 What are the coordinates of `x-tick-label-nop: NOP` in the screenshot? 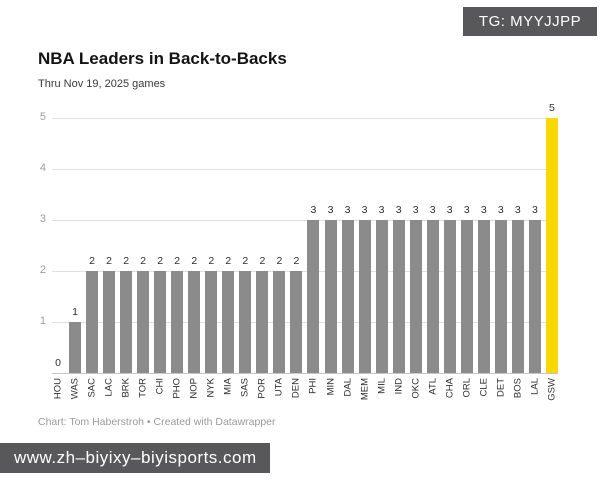 It's located at (194, 388).